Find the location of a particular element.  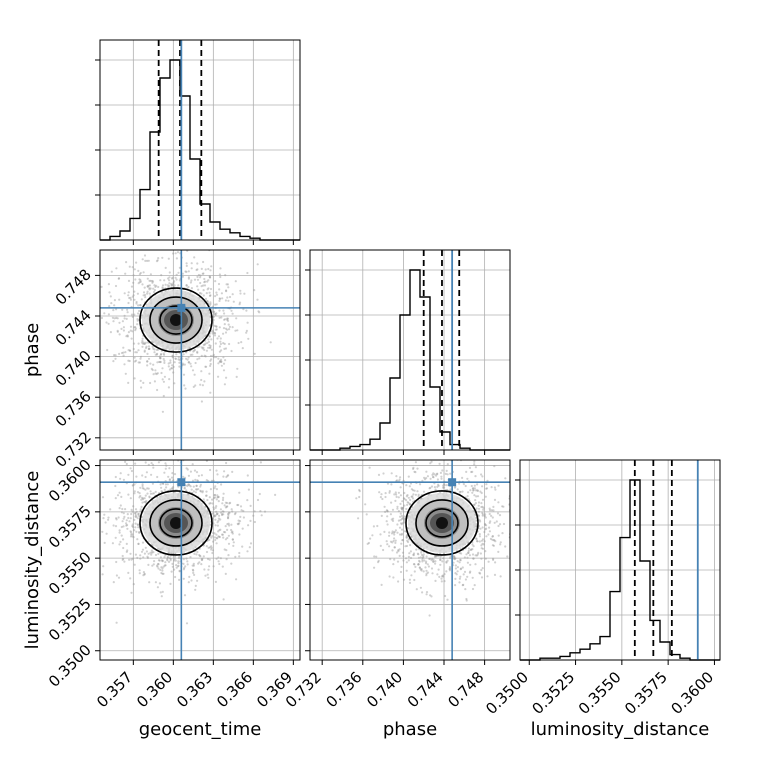

x-tick-label: 0.3500 is located at coordinates (507, 693).